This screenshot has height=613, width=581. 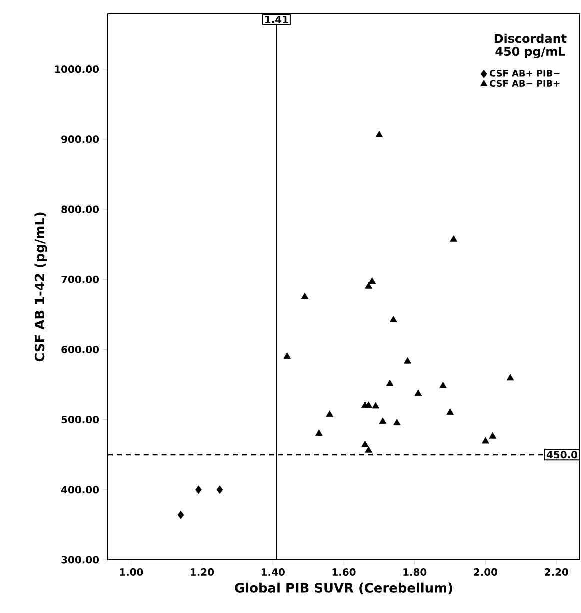 I want to click on x-tick-label: 1.00, so click(x=132, y=572).